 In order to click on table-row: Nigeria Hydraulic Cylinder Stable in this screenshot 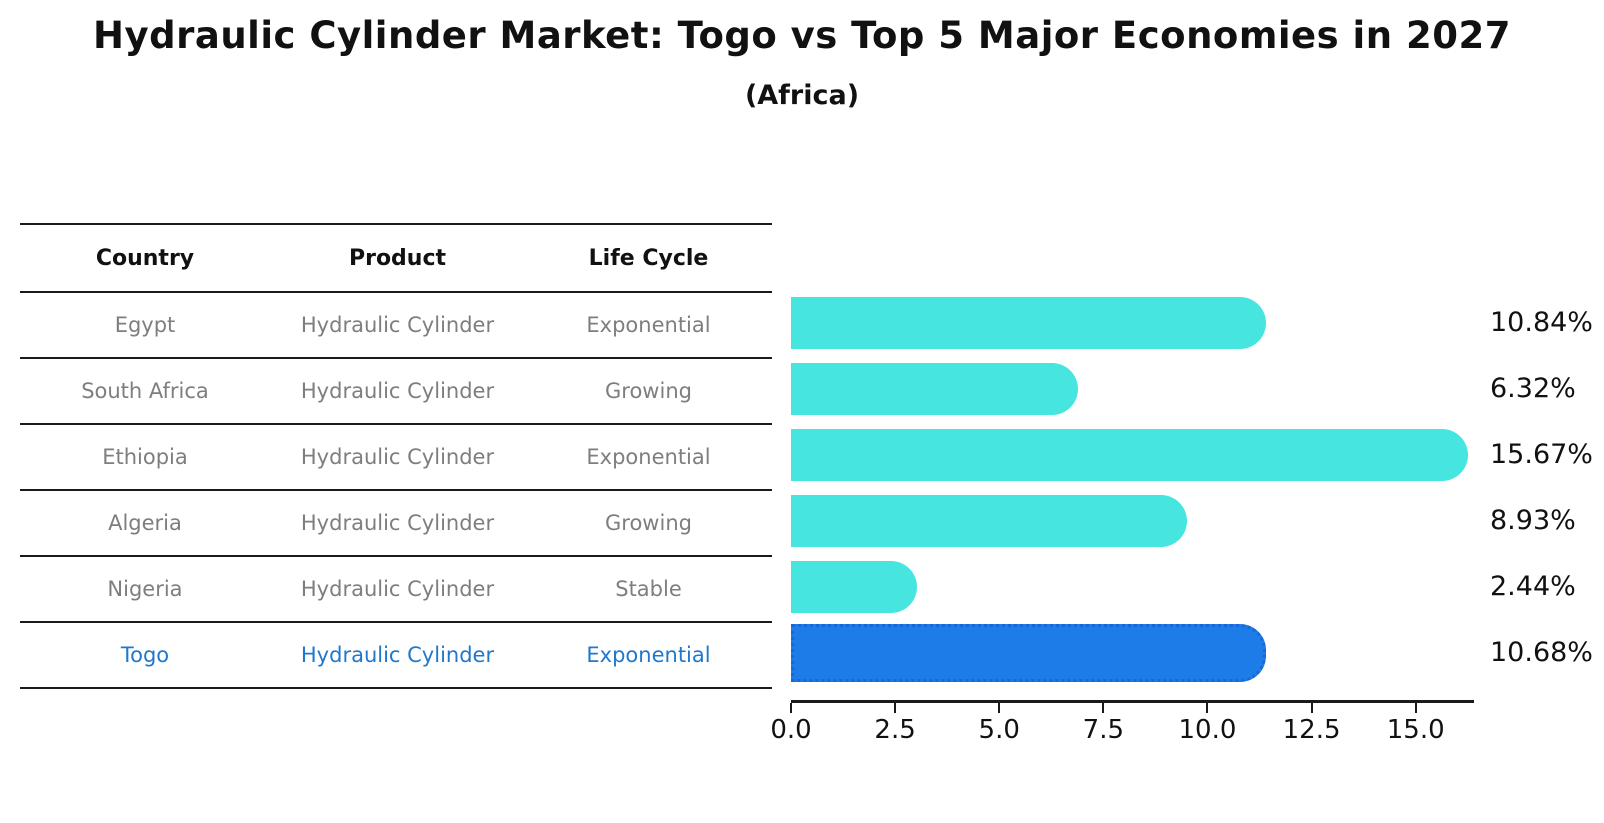, I will do `click(396, 590)`.